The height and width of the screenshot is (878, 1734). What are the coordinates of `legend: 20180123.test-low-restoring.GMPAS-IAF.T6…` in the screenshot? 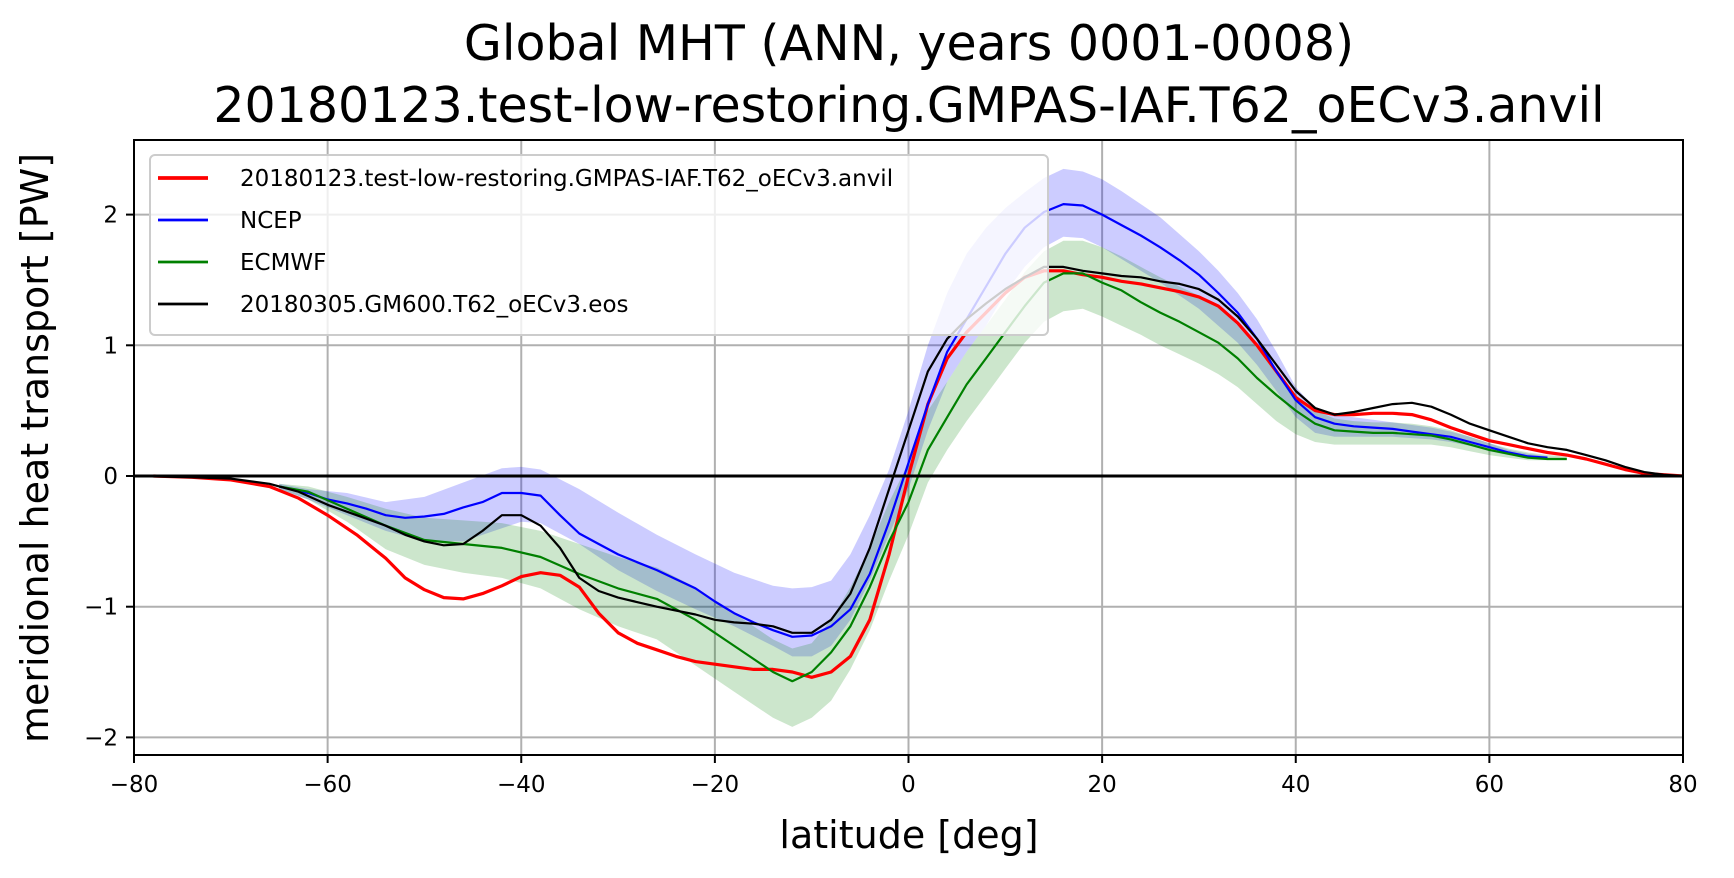 It's located at (599, 245).